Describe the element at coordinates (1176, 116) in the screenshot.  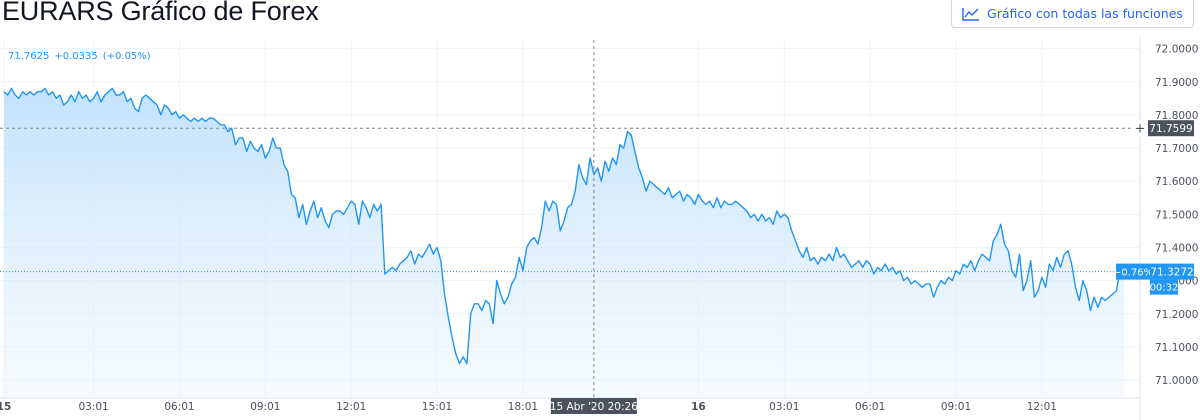
I see `price-tick-label: 71.8000` at that location.